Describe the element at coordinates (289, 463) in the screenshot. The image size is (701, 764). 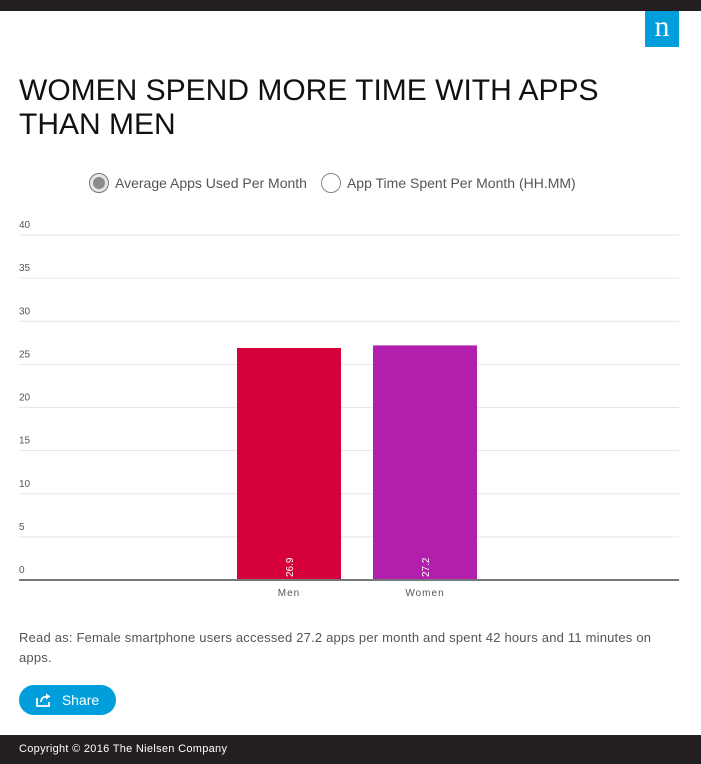
I see `bar-men` at that location.